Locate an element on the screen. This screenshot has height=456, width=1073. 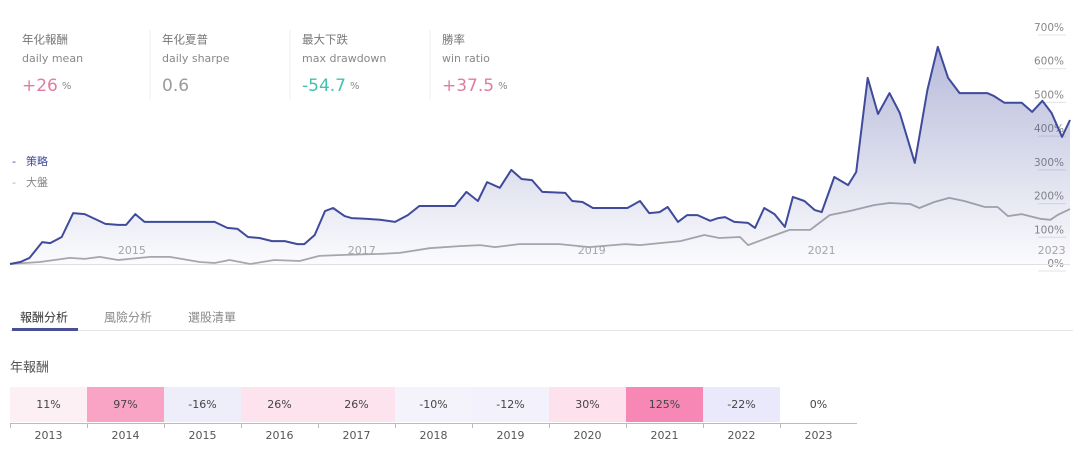
stat-label: 年化報酬 is located at coordinates (45, 40).